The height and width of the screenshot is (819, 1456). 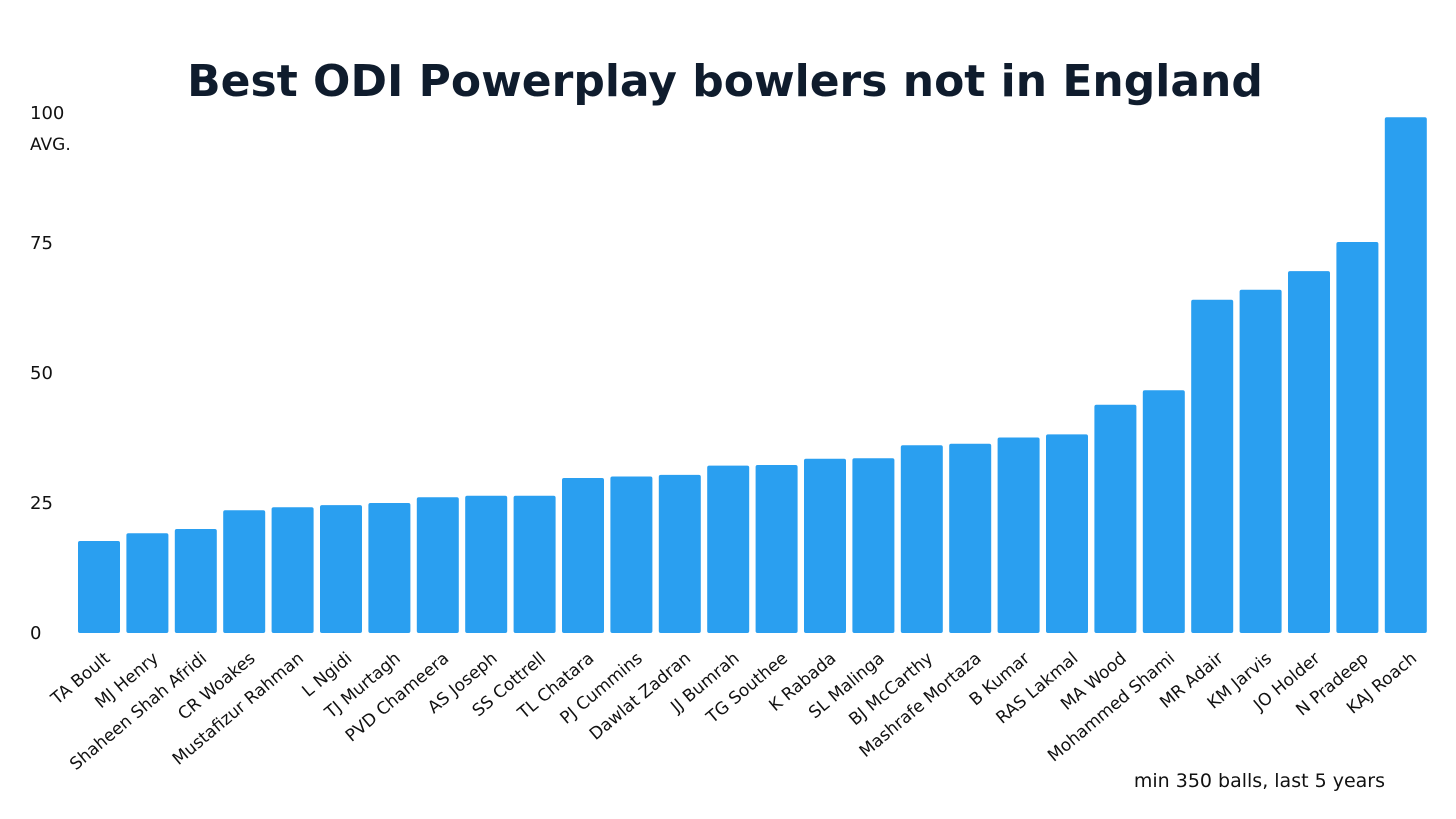 I want to click on y-tick-label: 0, so click(x=35, y=633).